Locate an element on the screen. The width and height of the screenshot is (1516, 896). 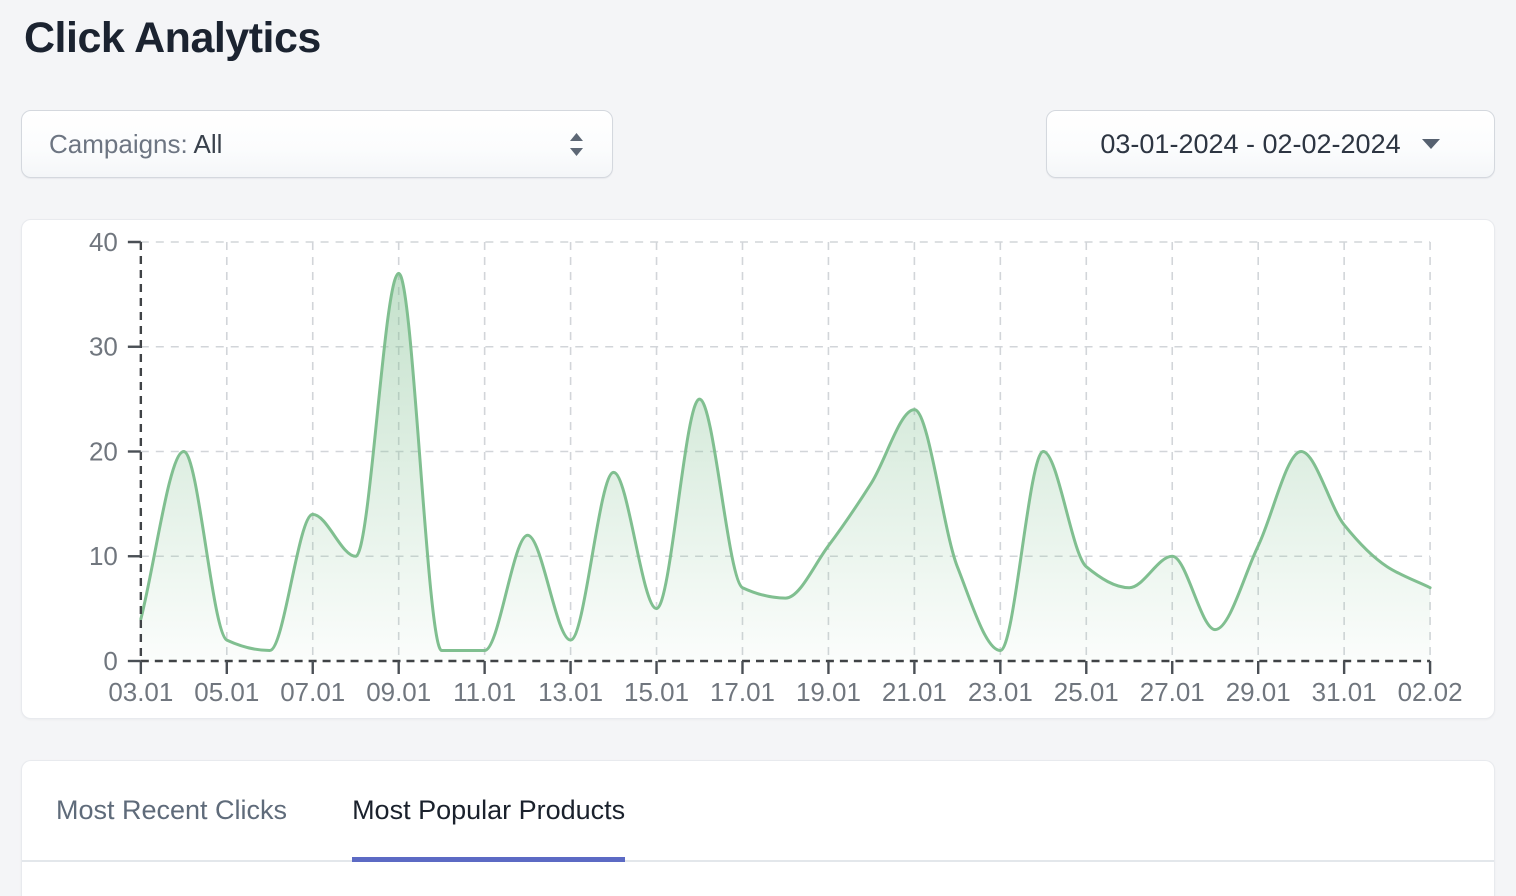
y-tick-label: 0 is located at coordinates (110, 661).